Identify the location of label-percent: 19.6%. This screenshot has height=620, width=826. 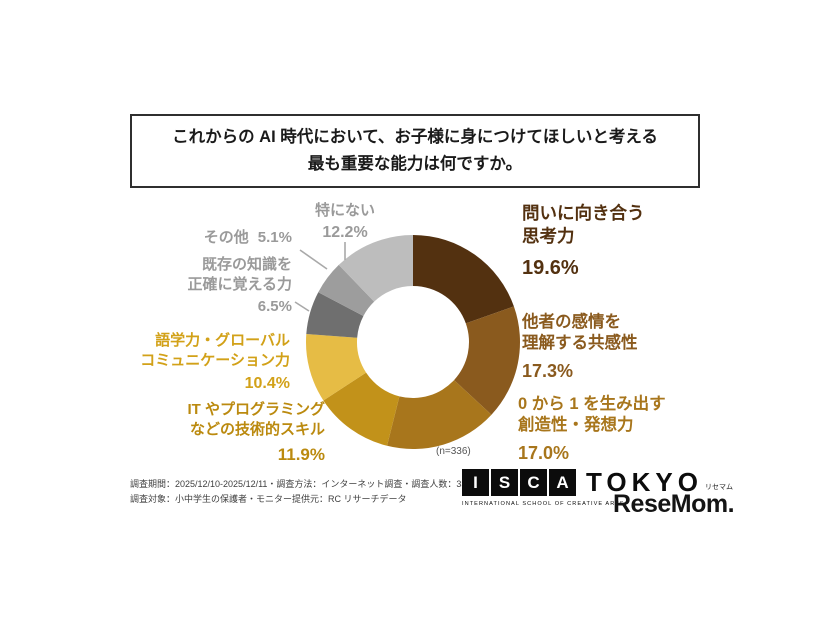
(550, 267).